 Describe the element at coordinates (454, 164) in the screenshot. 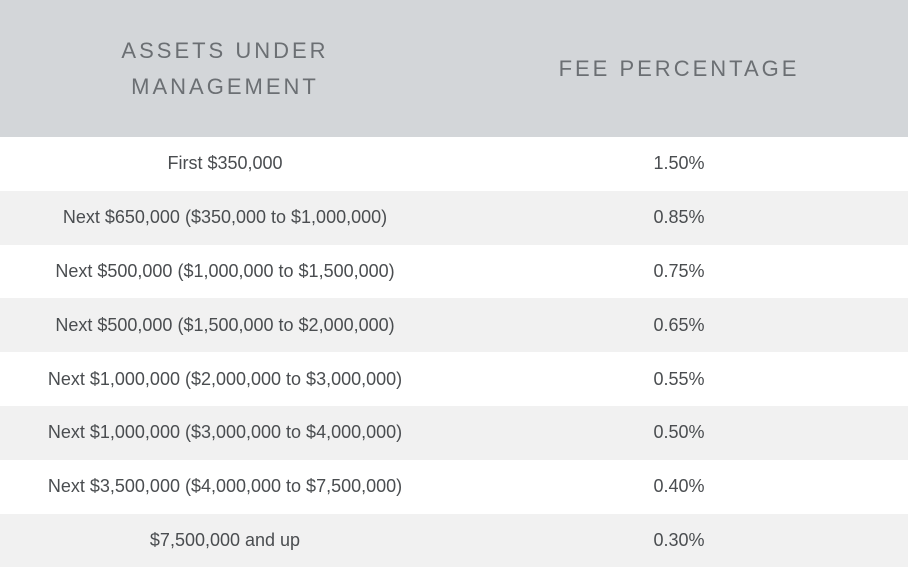

I see `table-row: First $350,000 1.50%` at that location.